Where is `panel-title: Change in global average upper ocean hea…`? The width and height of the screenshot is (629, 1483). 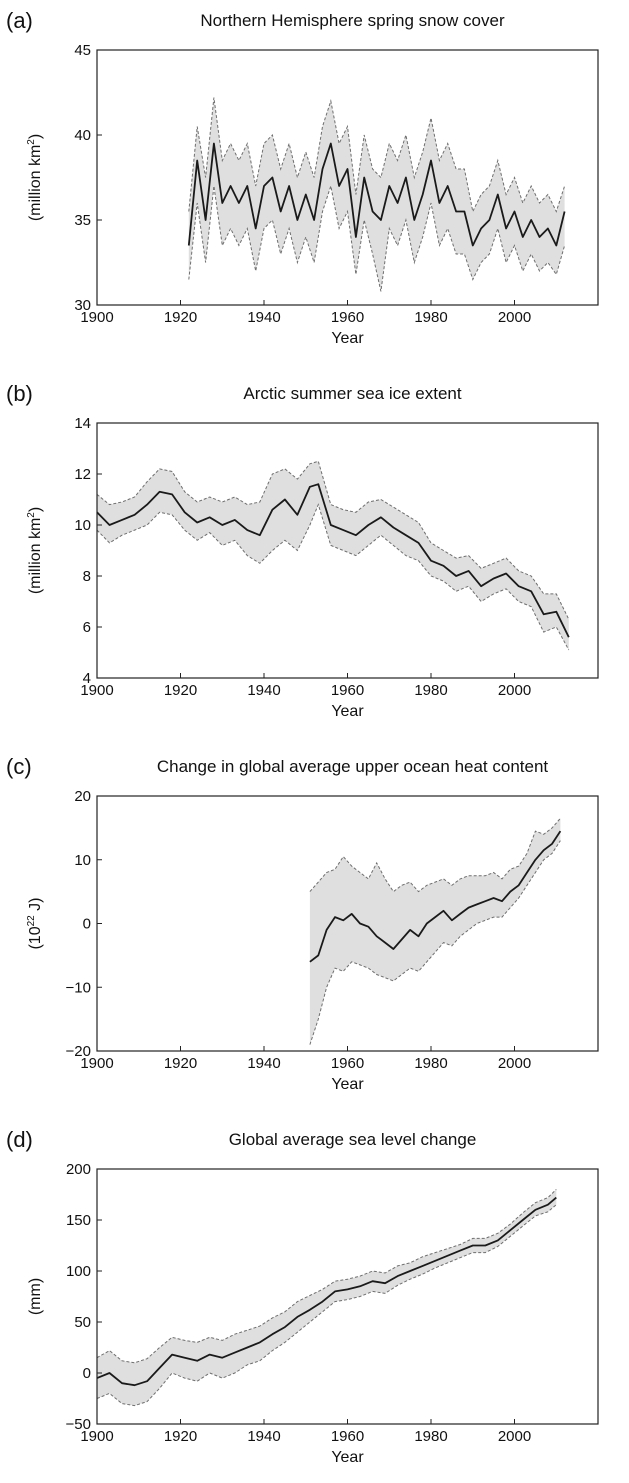 panel-title: Change in global average upper ocean hea… is located at coordinates (353, 766).